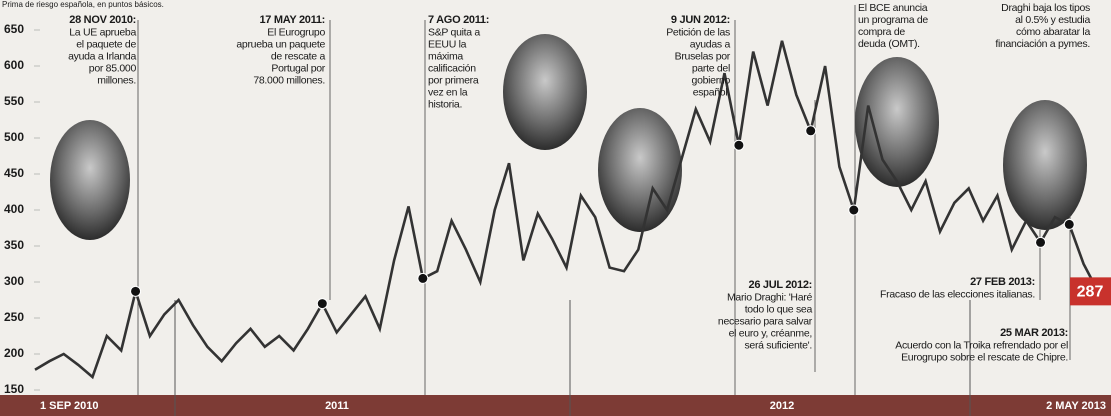  What do you see at coordinates (14, 101) in the screenshot?
I see `y-tick-label: 550` at bounding box center [14, 101].